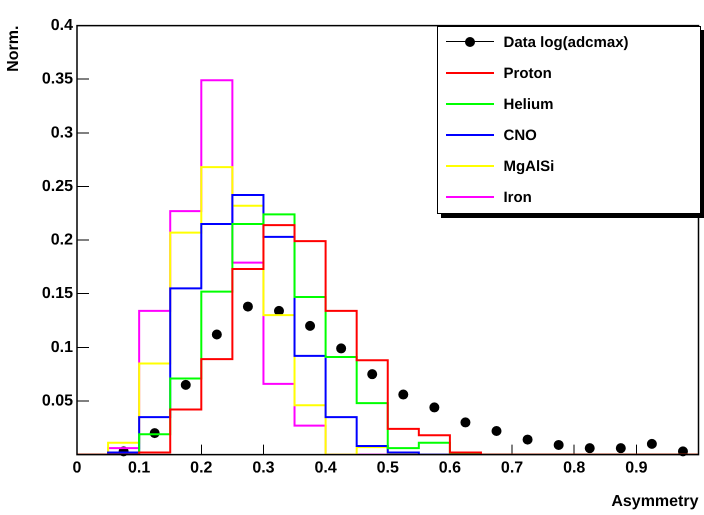  I want to click on x-axis-title: Asymmetry, so click(655, 501).